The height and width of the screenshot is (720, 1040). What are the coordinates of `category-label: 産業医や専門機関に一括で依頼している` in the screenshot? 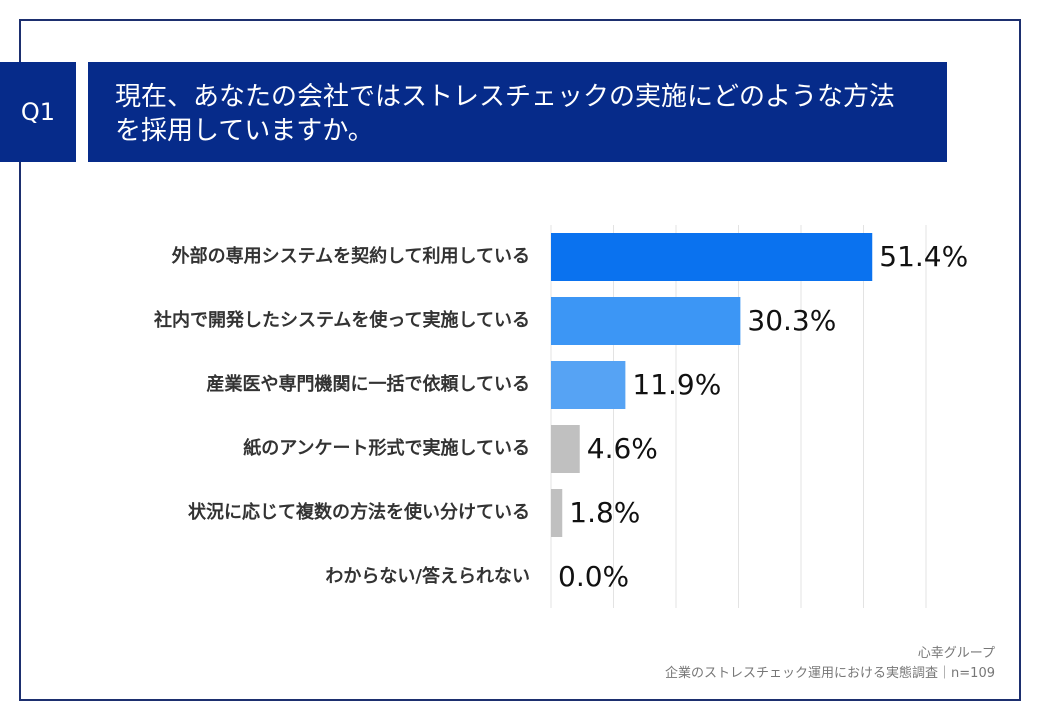 It's located at (368, 384).